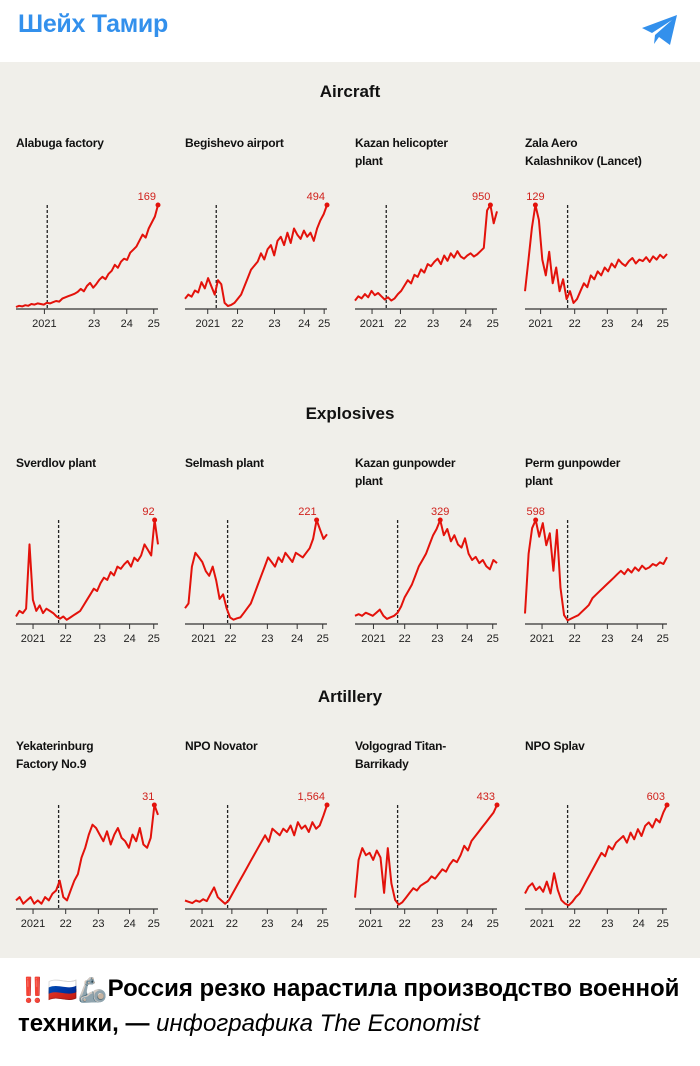 The width and height of the screenshot is (700, 1066). I want to click on peak-value-label: 950, so click(481, 197).